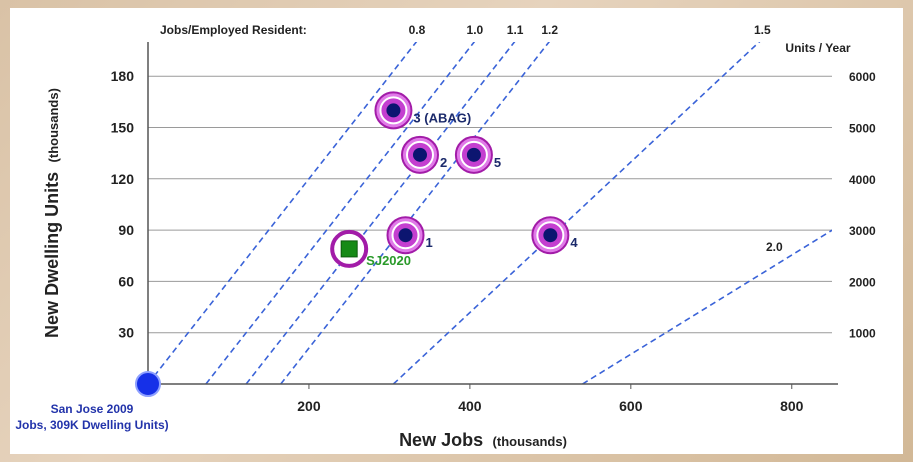  I want to click on y-tick-label: 150, so click(123, 128).